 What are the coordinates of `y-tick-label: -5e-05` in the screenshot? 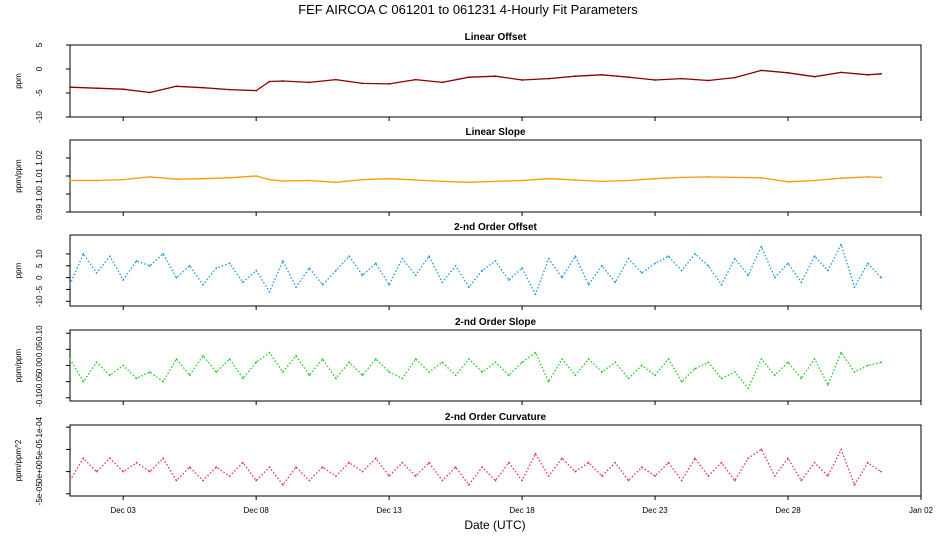 It's located at (39, 494).